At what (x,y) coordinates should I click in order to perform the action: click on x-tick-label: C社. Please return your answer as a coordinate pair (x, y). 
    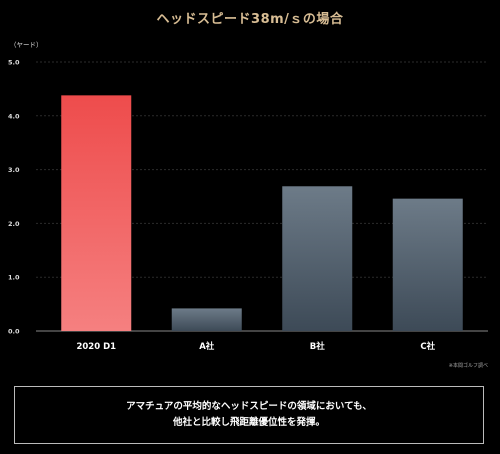
    Looking at the image, I should click on (427, 346).